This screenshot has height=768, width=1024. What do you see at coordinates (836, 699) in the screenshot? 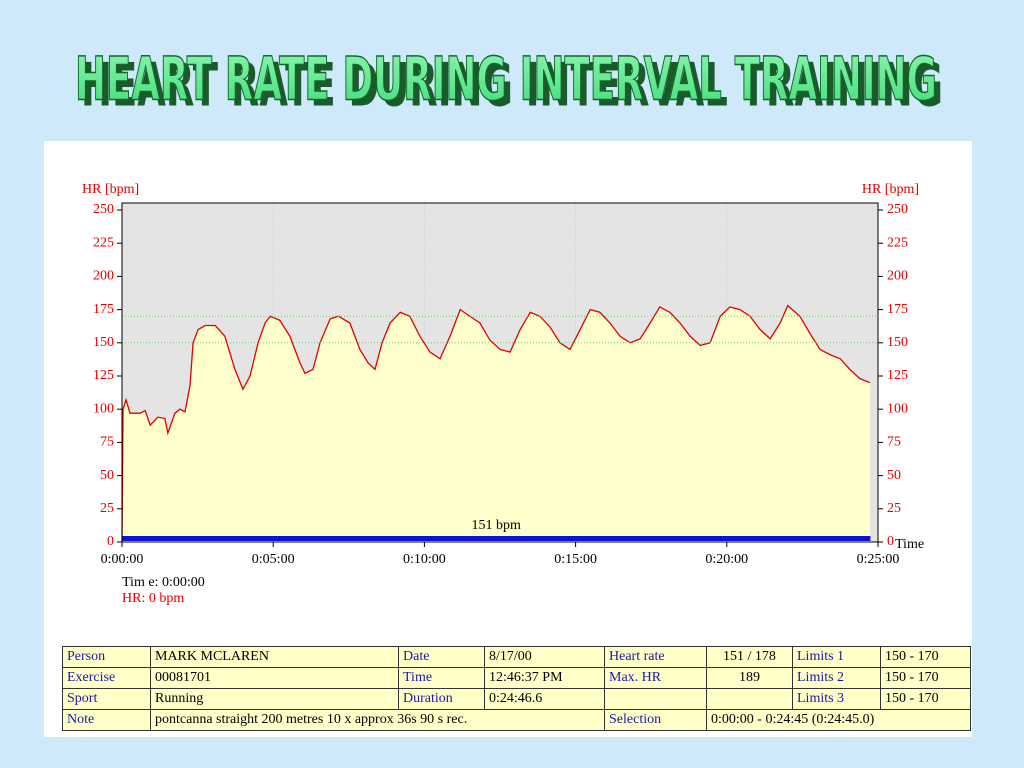
I see `cell: Limits 3` at bounding box center [836, 699].